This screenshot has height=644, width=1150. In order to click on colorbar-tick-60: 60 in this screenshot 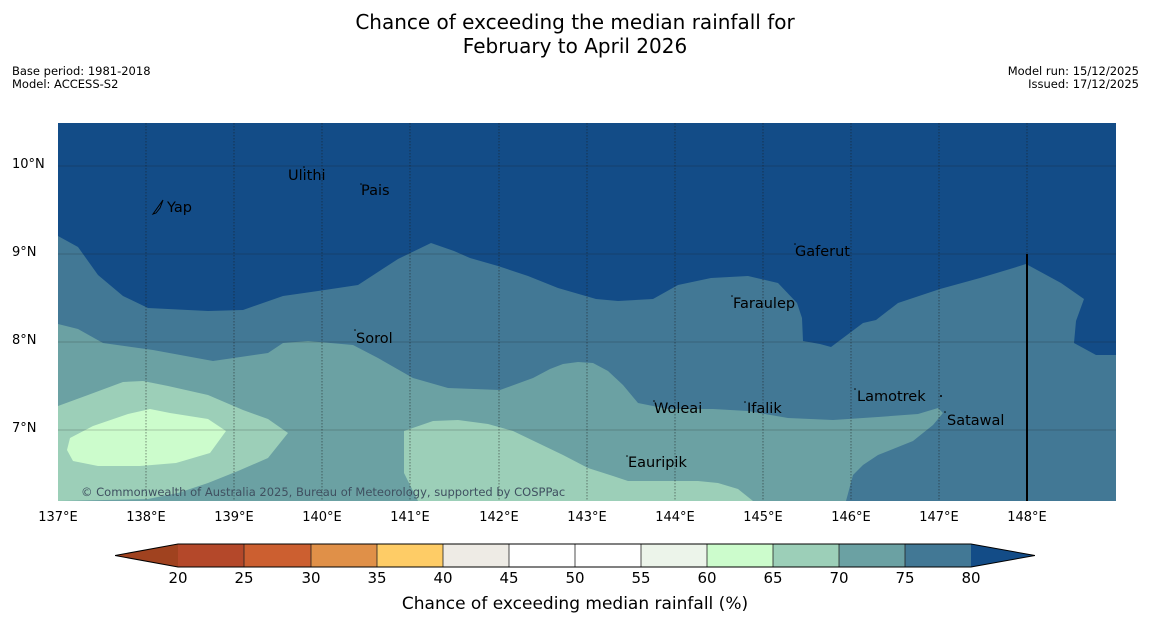, I will do `click(707, 578)`.